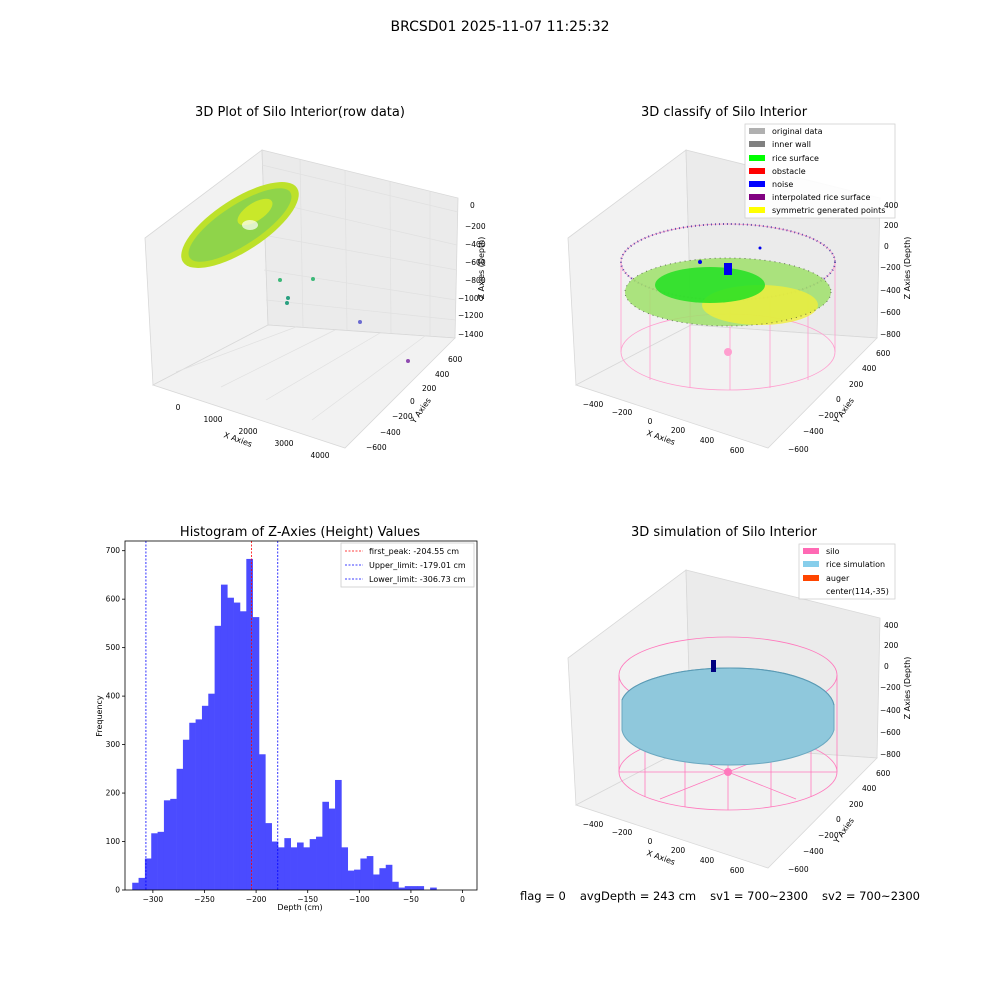  I want to click on classify-yticks: 600 400 200 0 −200 −400 −600, so click(839, 401).